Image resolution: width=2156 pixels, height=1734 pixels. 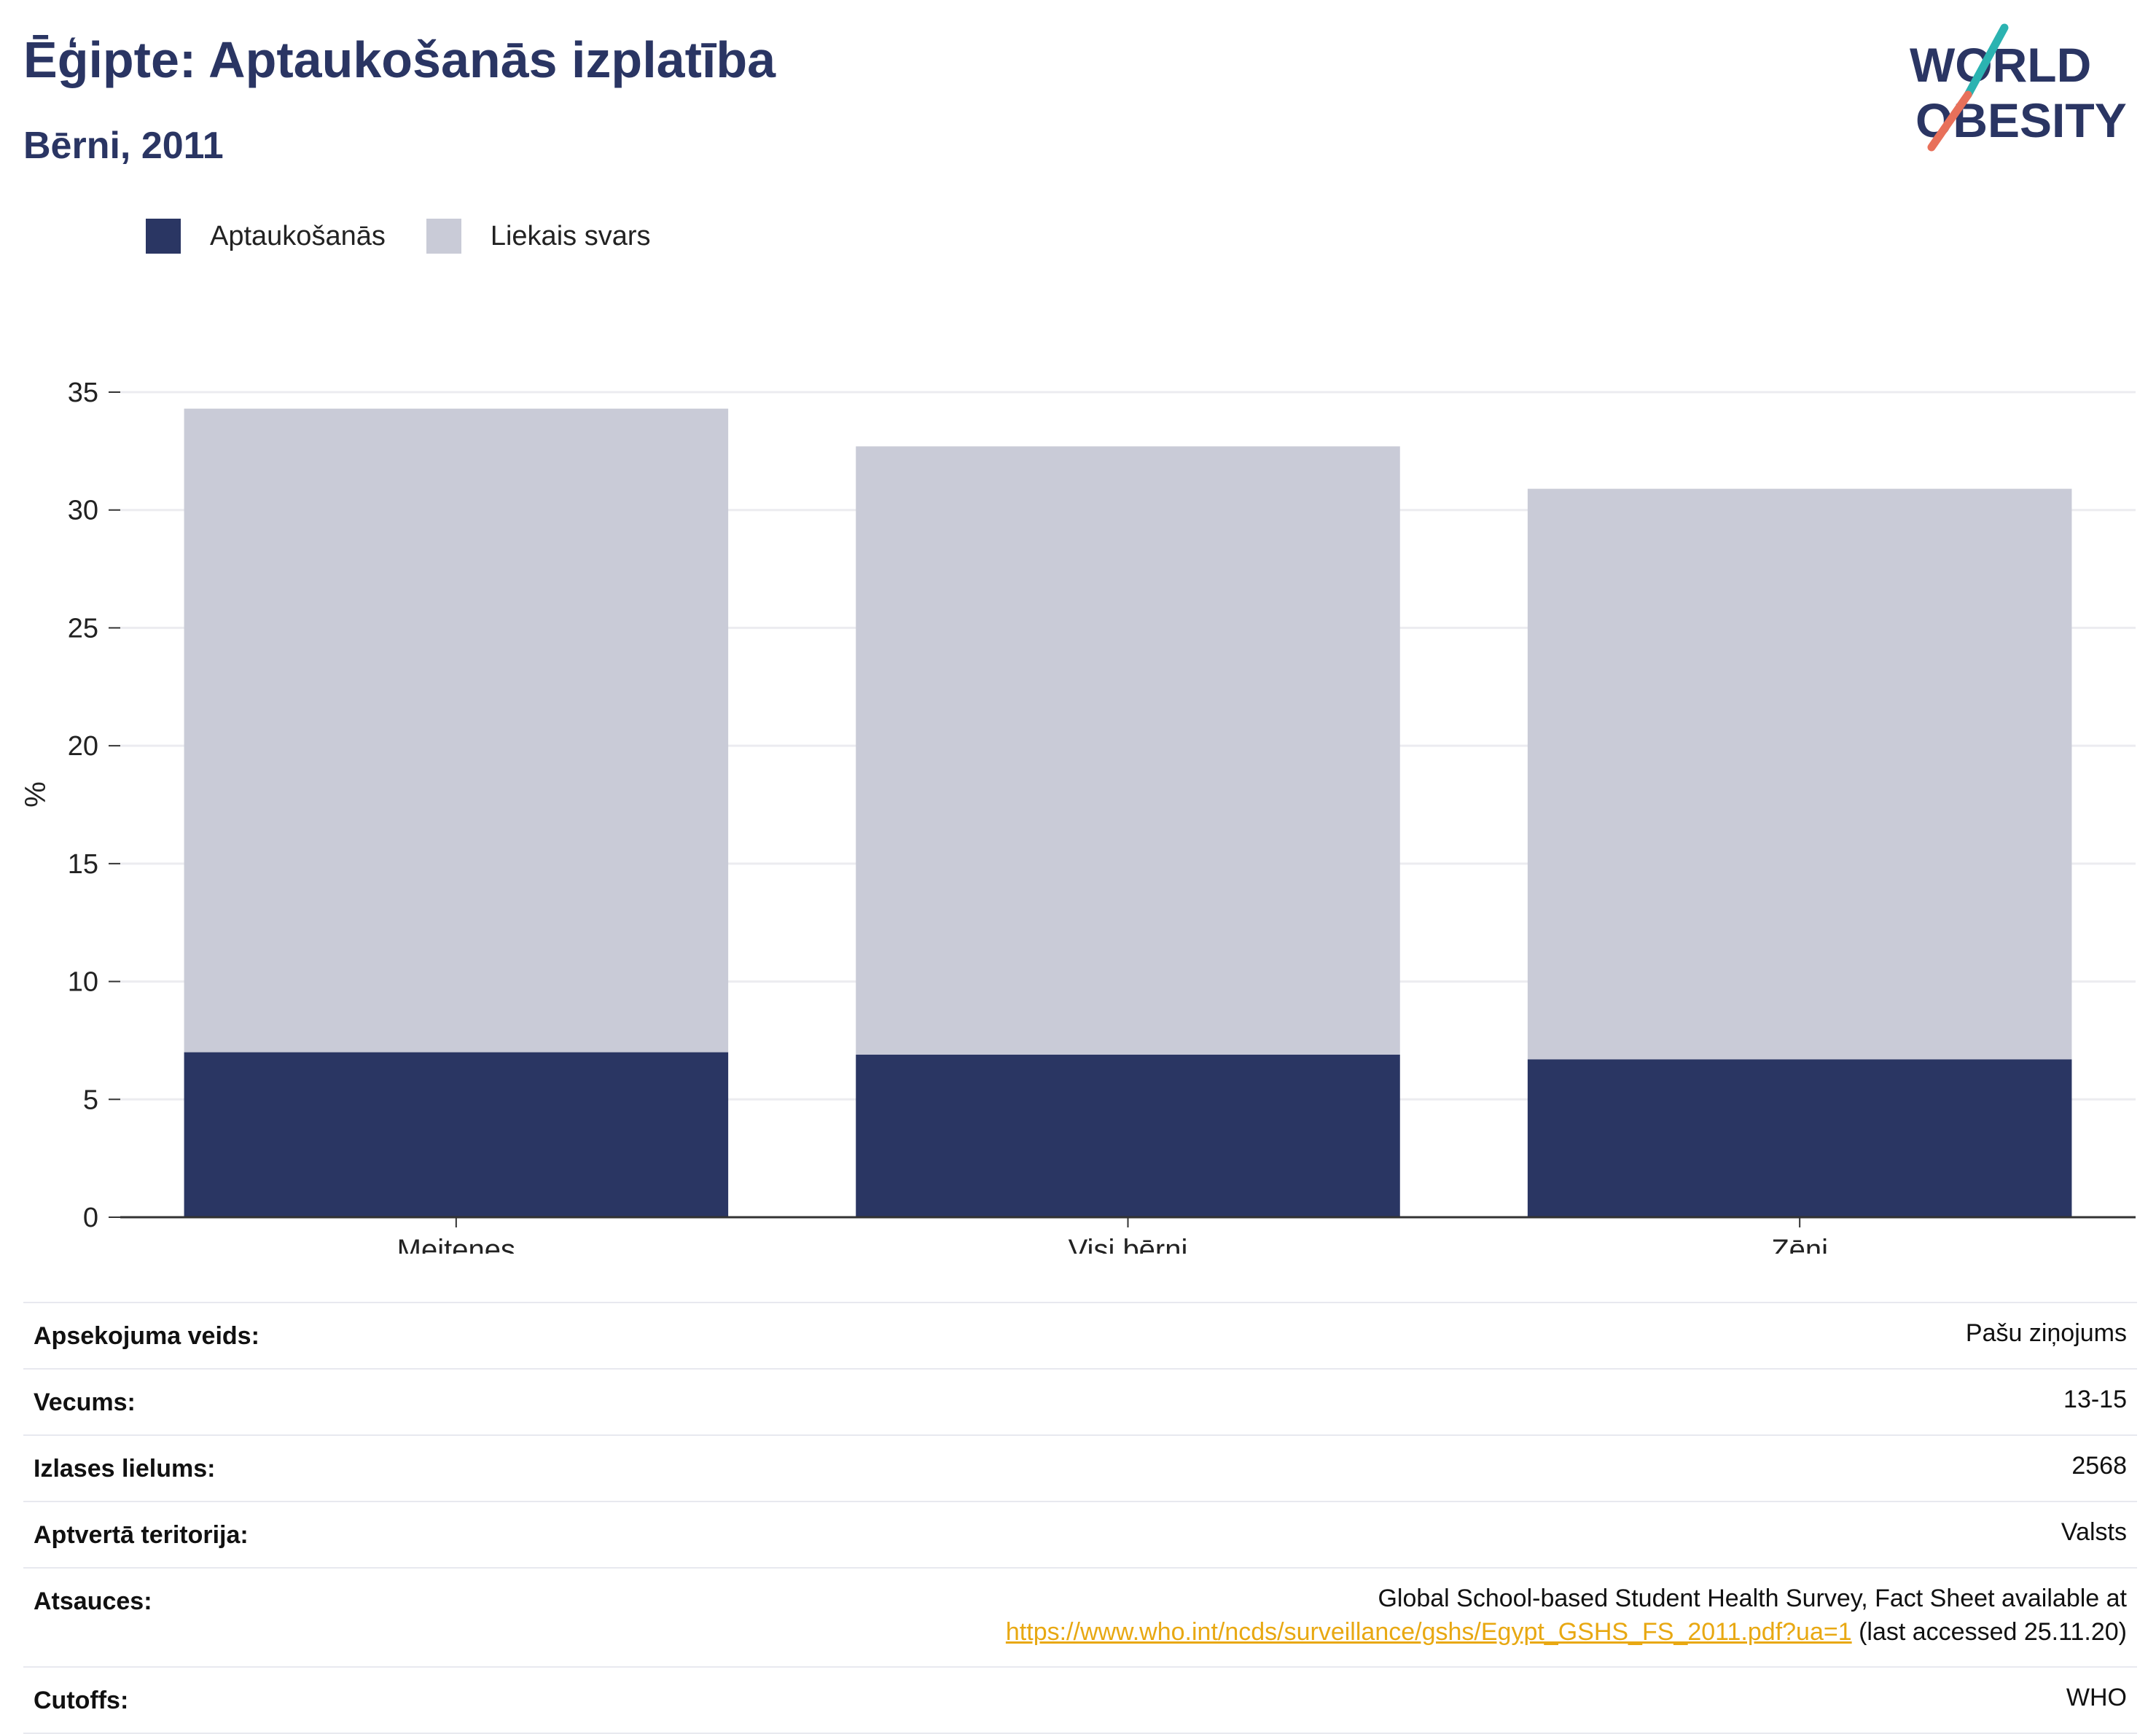 What do you see at coordinates (400, 60) in the screenshot?
I see `page-title: Ēģipte: Aptaukošanās izplatība` at bounding box center [400, 60].